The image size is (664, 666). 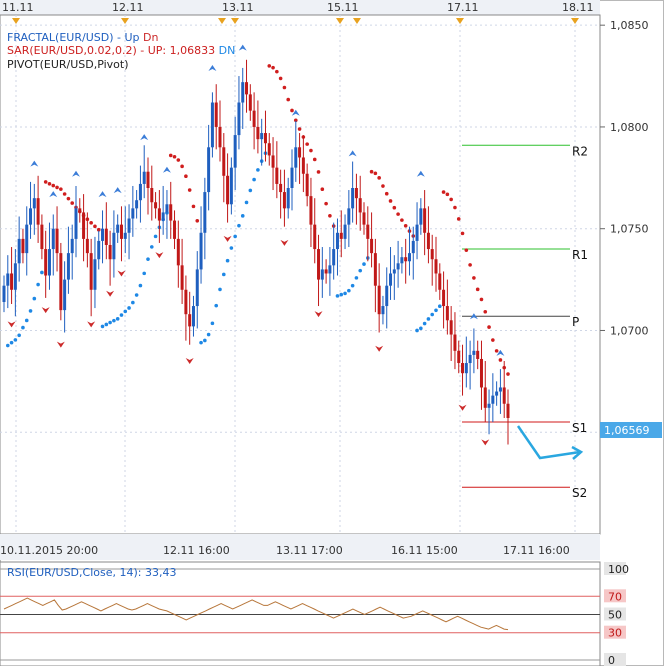 What do you see at coordinates (235, 21) in the screenshot?
I see `top-date-marker` at bounding box center [235, 21].